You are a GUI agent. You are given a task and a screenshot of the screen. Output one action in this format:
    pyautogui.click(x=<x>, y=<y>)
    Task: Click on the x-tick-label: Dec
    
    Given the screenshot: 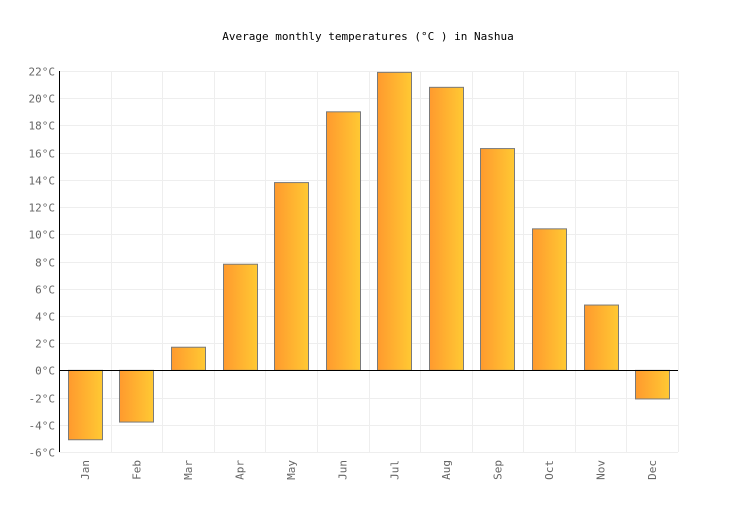 What is the action you would take?
    pyautogui.click(x=652, y=470)
    